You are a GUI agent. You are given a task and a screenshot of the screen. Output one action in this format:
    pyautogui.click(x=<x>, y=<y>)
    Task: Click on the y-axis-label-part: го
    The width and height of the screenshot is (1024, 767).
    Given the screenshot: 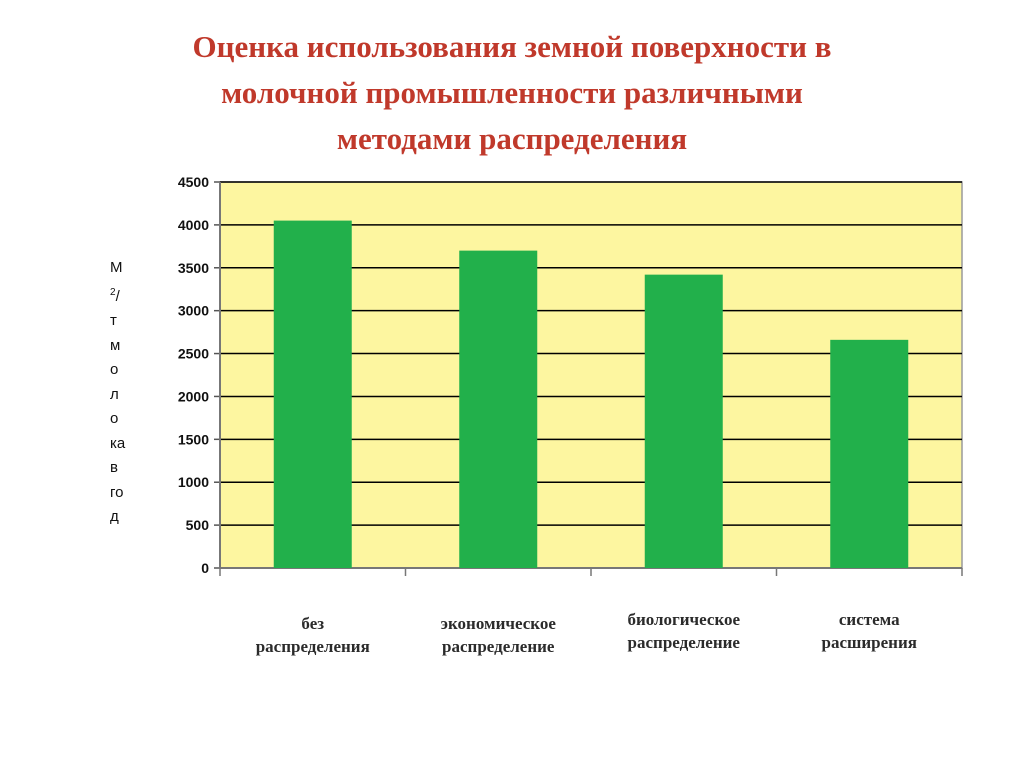 What is the action you would take?
    pyautogui.click(x=117, y=492)
    